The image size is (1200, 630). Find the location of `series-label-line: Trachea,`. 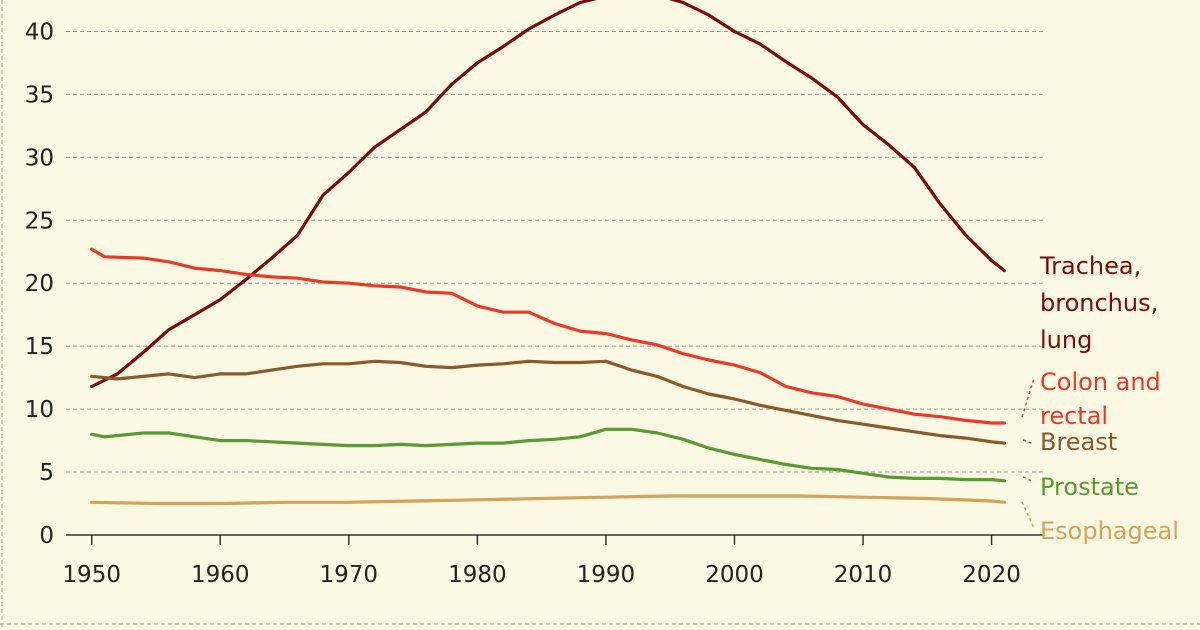

series-label-line: Trachea, is located at coordinates (1090, 266).